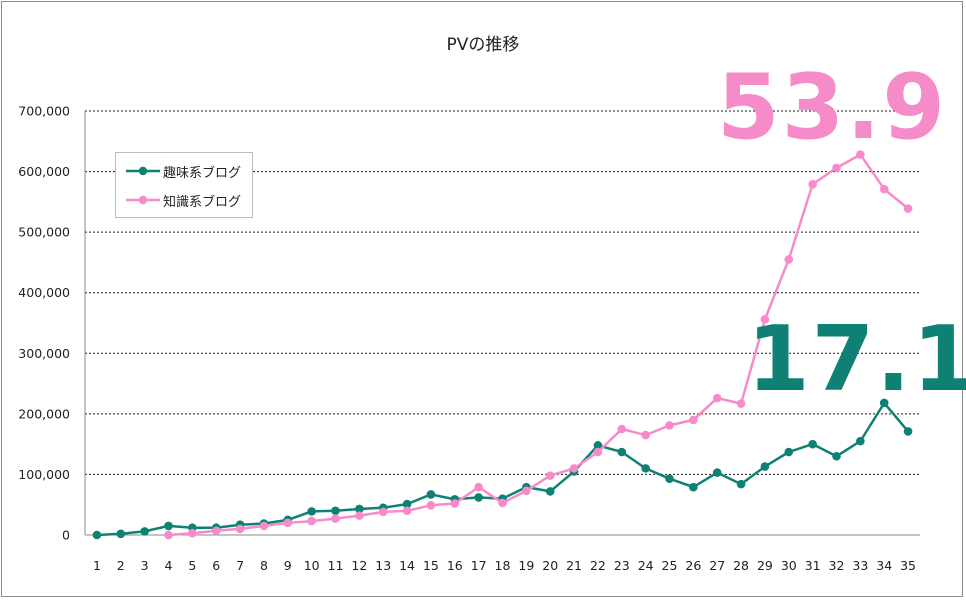  Describe the element at coordinates (44, 171) in the screenshot. I see `y-tick-label: 600,000` at that location.